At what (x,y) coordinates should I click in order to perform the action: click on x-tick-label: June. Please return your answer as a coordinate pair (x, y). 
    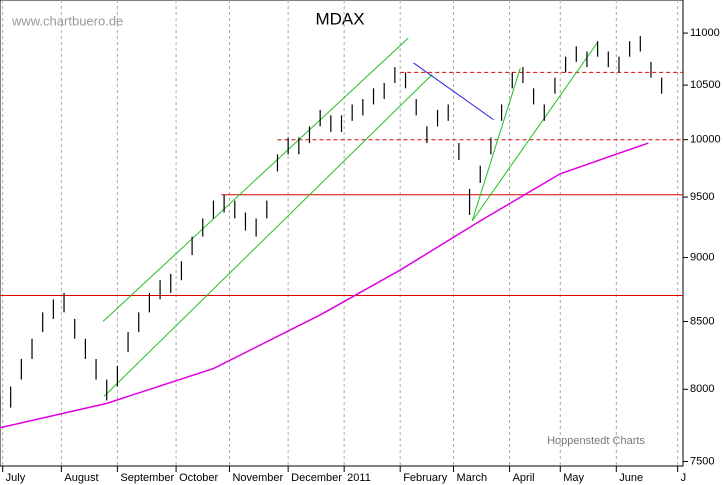
    Looking at the image, I should click on (631, 478).